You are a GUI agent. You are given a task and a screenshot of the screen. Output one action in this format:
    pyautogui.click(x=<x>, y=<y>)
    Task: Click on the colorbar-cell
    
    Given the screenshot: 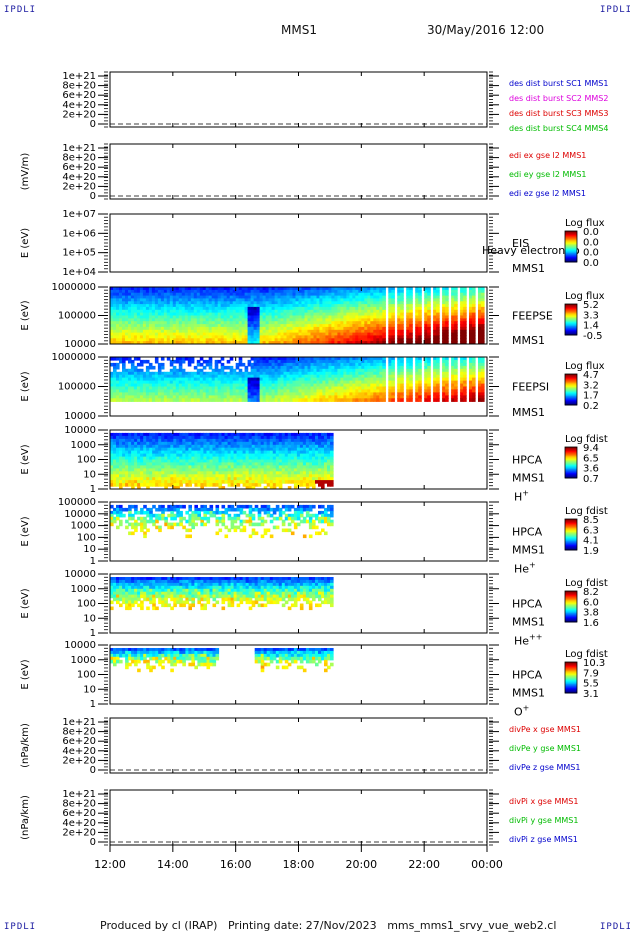 What is the action you would take?
    pyautogui.click(x=571, y=319)
    